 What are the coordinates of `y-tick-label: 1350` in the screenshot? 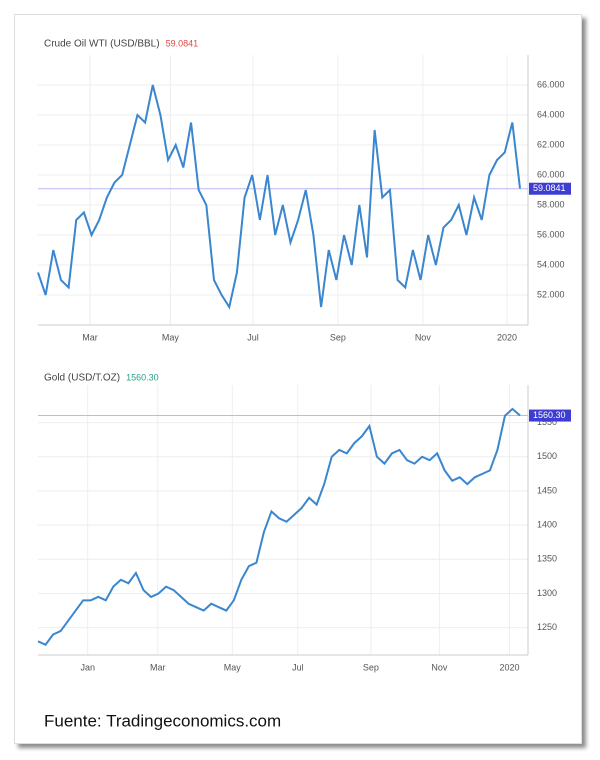 It's located at (547, 559).